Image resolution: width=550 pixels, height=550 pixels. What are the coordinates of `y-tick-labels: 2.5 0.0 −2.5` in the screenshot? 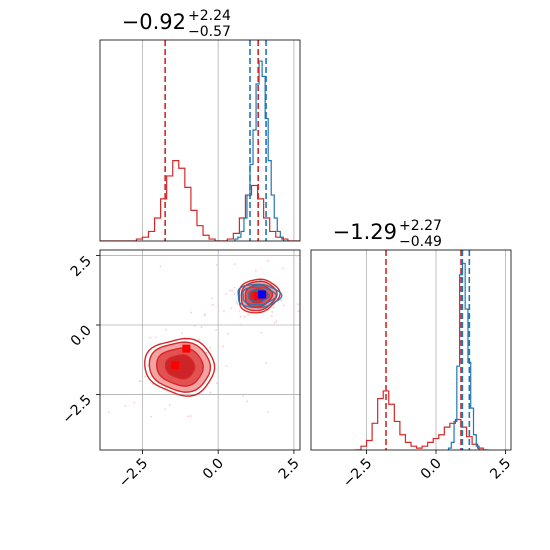 It's located at (79, 340).